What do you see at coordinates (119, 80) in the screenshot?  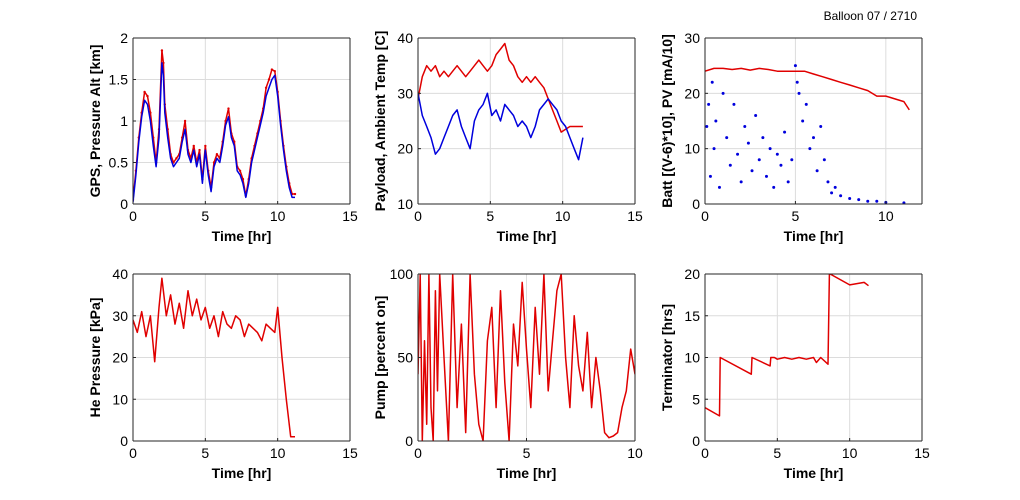 I see `y-tick-label: 1.5` at bounding box center [119, 80].